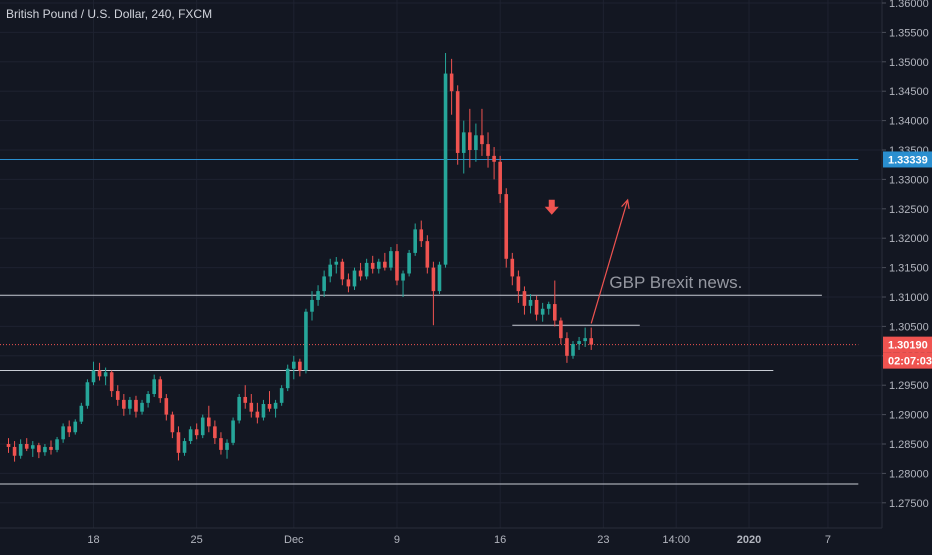 The image size is (932, 555). What do you see at coordinates (908, 346) in the screenshot?
I see `last-price-badge: 1.30190` at bounding box center [908, 346].